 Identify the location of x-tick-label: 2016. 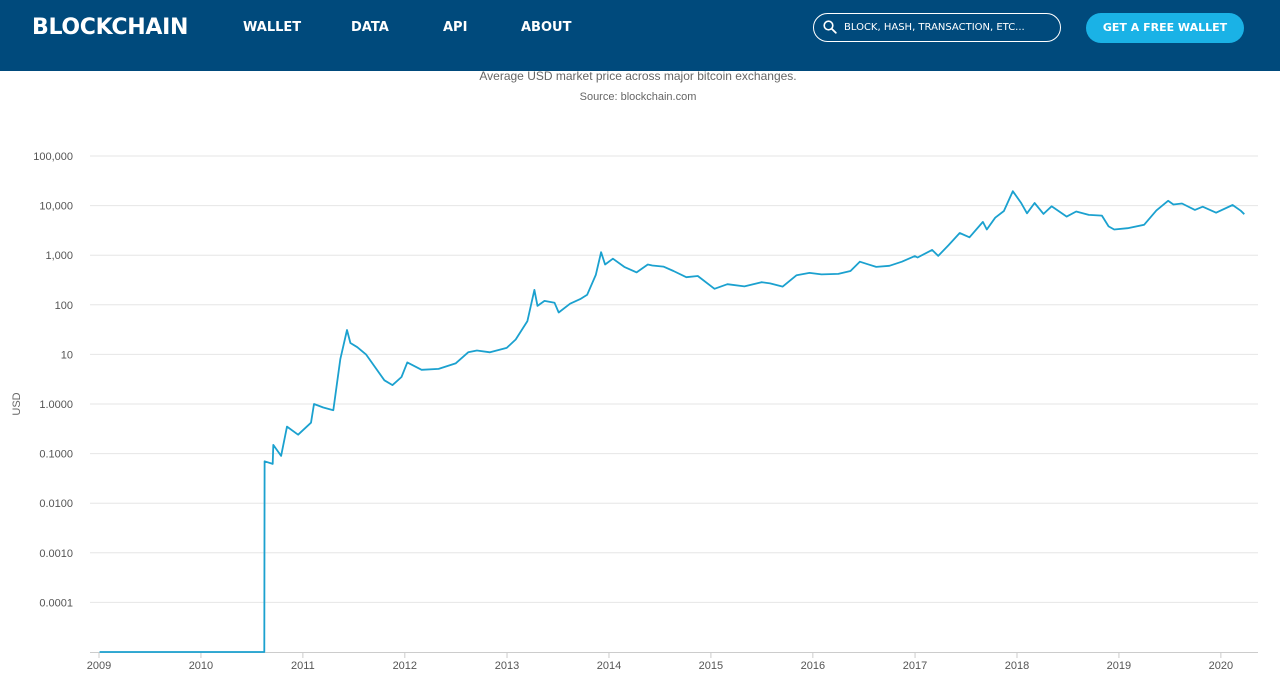
(813, 666).